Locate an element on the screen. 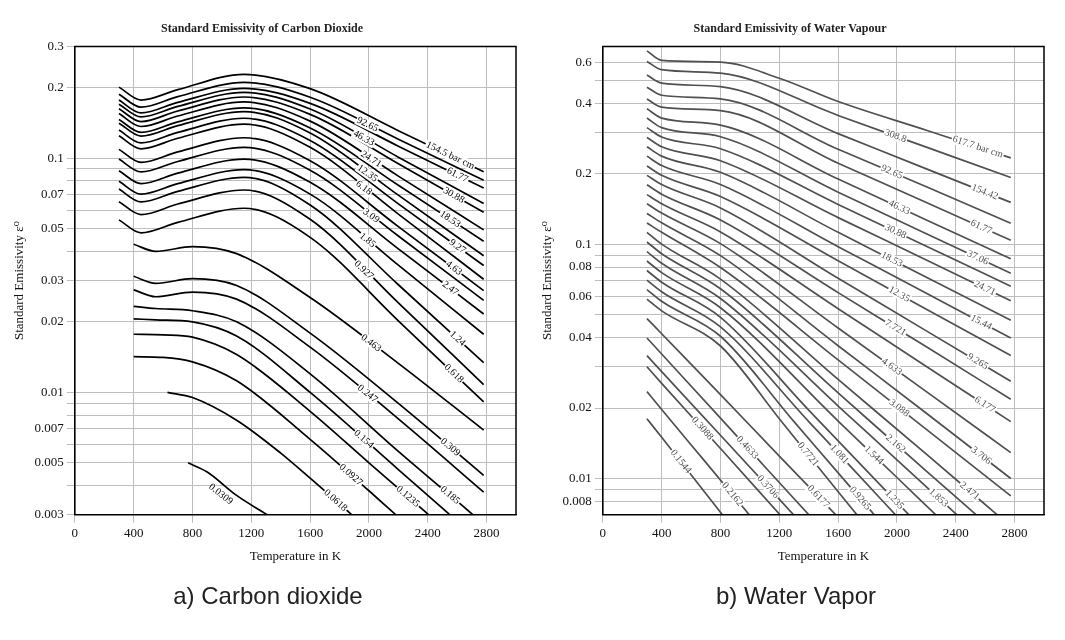 This screenshot has width=1065, height=640. y-tick-label: 0.008 is located at coordinates (577, 500).